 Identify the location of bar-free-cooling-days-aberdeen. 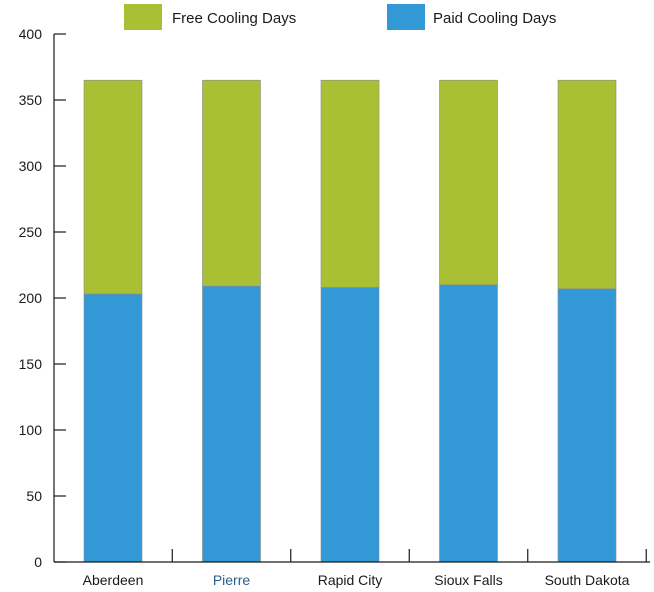
(113, 187).